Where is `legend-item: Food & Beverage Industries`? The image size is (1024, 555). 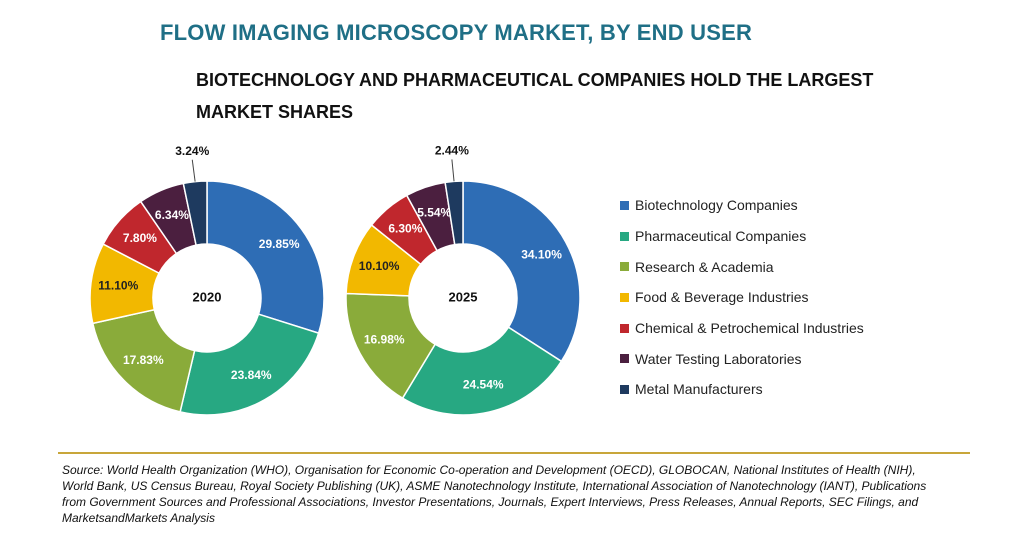
legend-item: Food & Beverage Industries is located at coordinates (742, 297).